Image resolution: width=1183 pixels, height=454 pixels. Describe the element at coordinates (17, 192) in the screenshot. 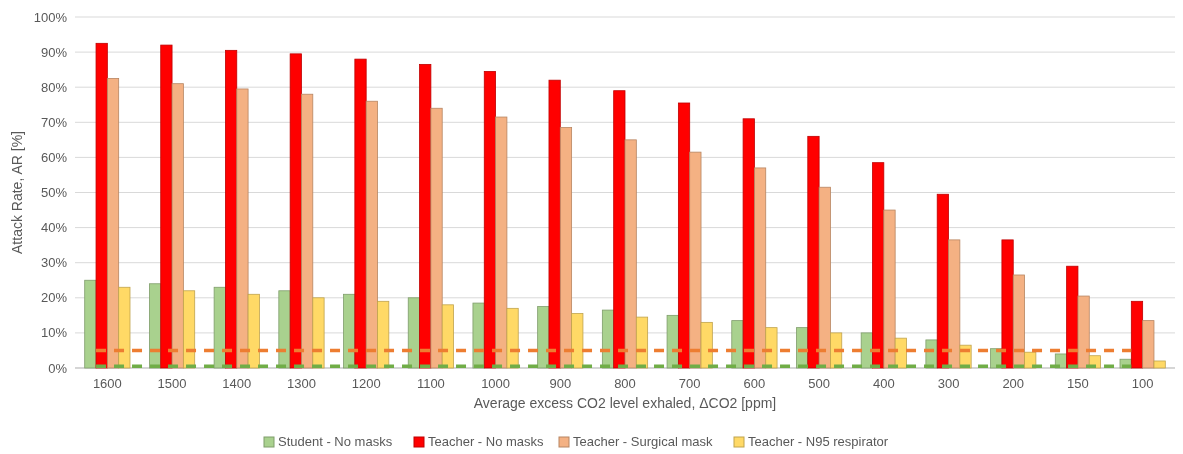

I see `y-axis-title: Attack Rate, AR [%]` at that location.